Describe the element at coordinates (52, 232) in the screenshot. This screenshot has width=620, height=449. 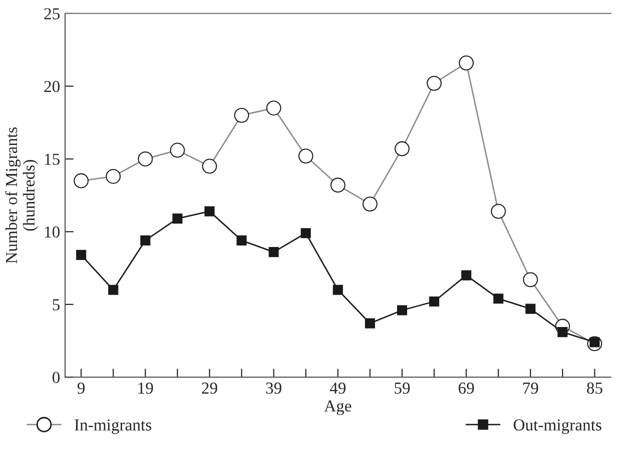
I see `y-tick-label: 10` at that location.